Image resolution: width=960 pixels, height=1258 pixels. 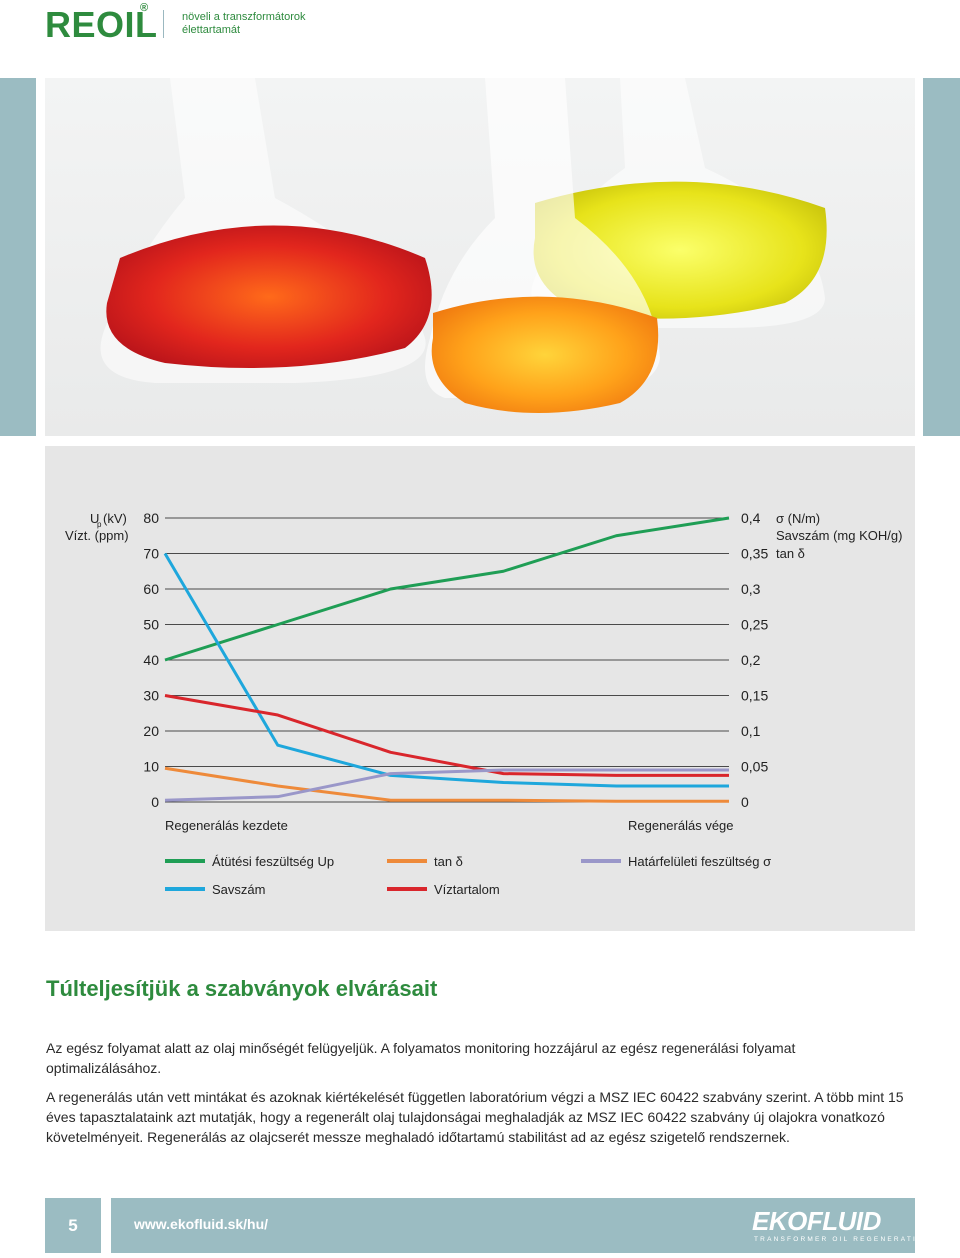 What do you see at coordinates (238, 889) in the screenshot?
I see `legend-label: Savszám` at bounding box center [238, 889].